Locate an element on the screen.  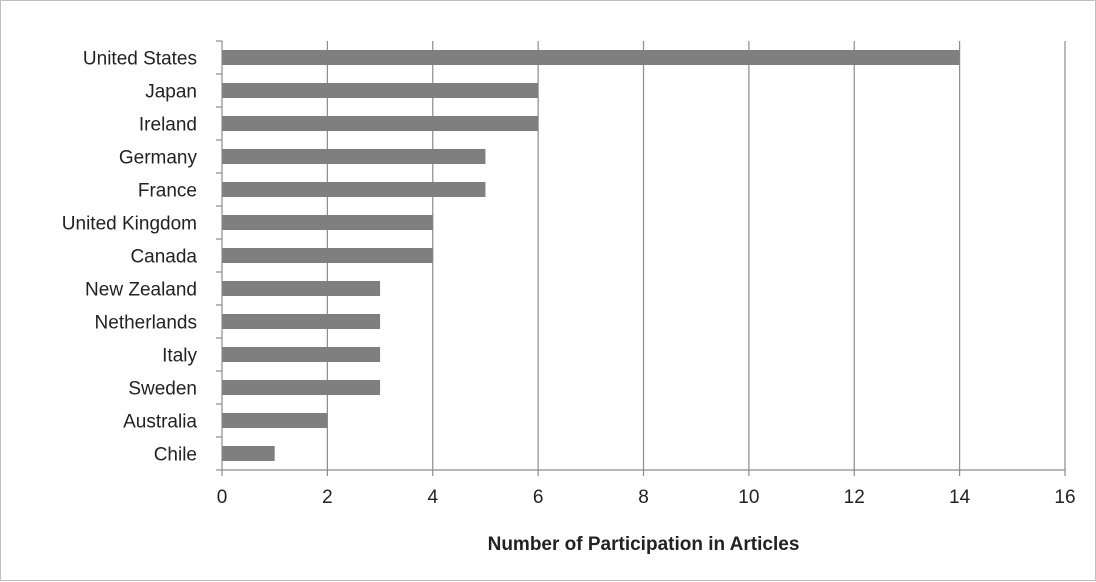
x-tick-label: 14 is located at coordinates (960, 497).